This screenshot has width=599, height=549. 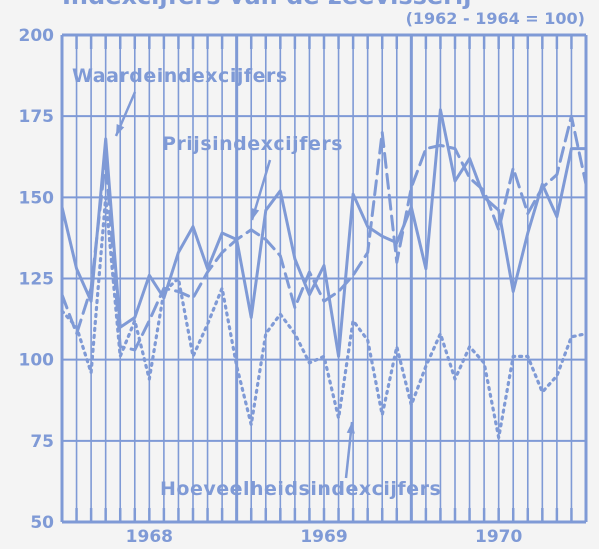 What do you see at coordinates (37, 117) in the screenshot?
I see `y-tick-label: 175` at bounding box center [37, 117].